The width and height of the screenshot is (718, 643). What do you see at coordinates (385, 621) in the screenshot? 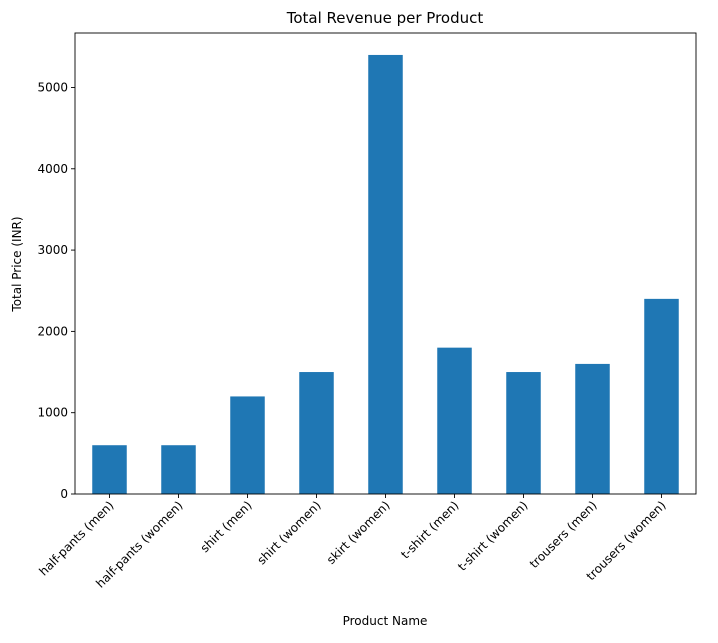
I see `x-axis-label: Product Name` at bounding box center [385, 621].